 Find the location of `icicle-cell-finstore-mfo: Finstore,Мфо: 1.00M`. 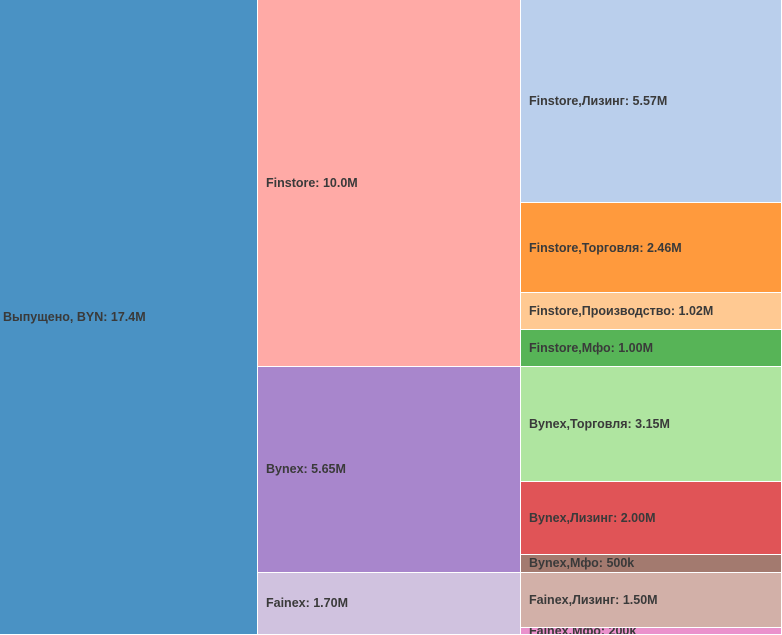

icicle-cell-finstore-mfo: Finstore,Мфо: 1.00M is located at coordinates (651, 348).